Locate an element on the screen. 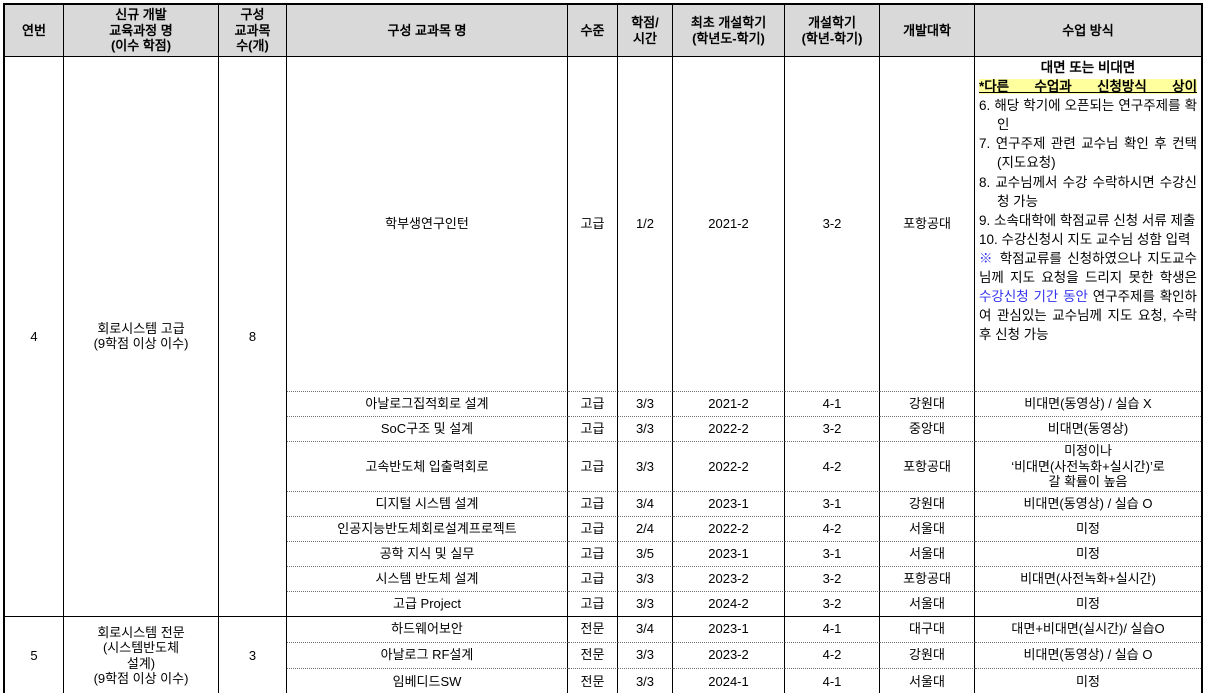 The width and height of the screenshot is (1206, 693). cell-course-name: 시스템 반도체 설계 is located at coordinates (427, 579).